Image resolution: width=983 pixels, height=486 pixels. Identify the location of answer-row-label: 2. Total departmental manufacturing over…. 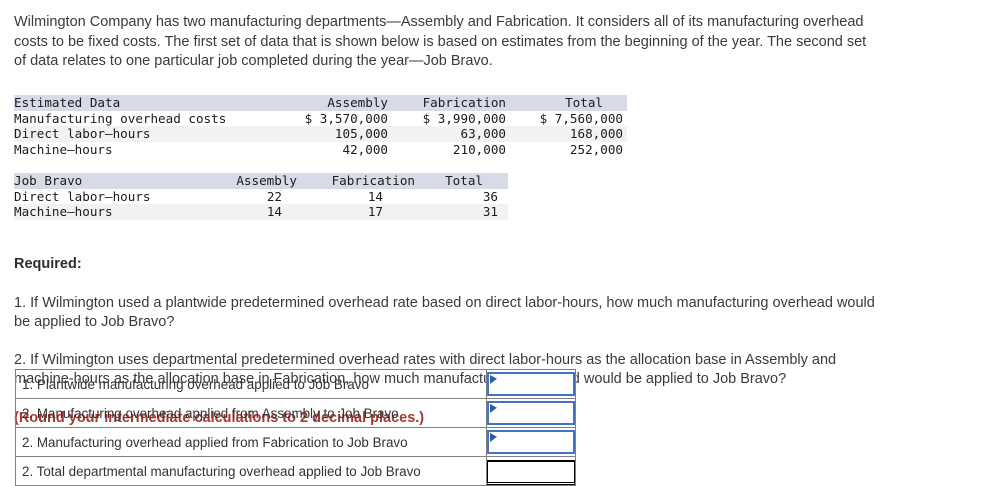
(251, 471).